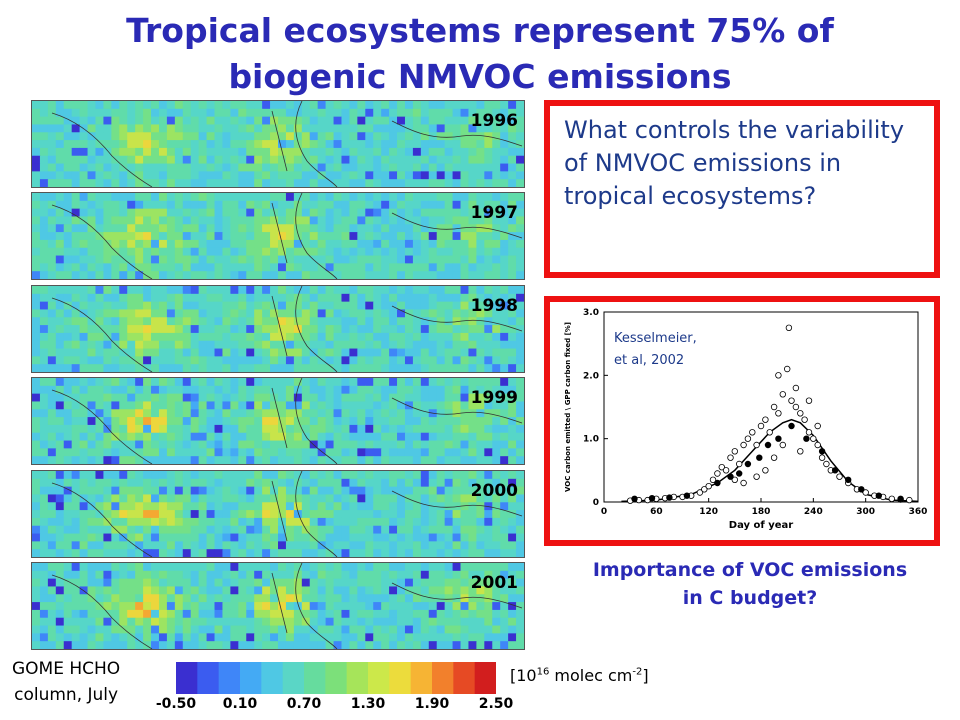 This screenshot has height=720, width=960. What do you see at coordinates (494, 583) in the screenshot?
I see `map-year-label: 2001` at bounding box center [494, 583].